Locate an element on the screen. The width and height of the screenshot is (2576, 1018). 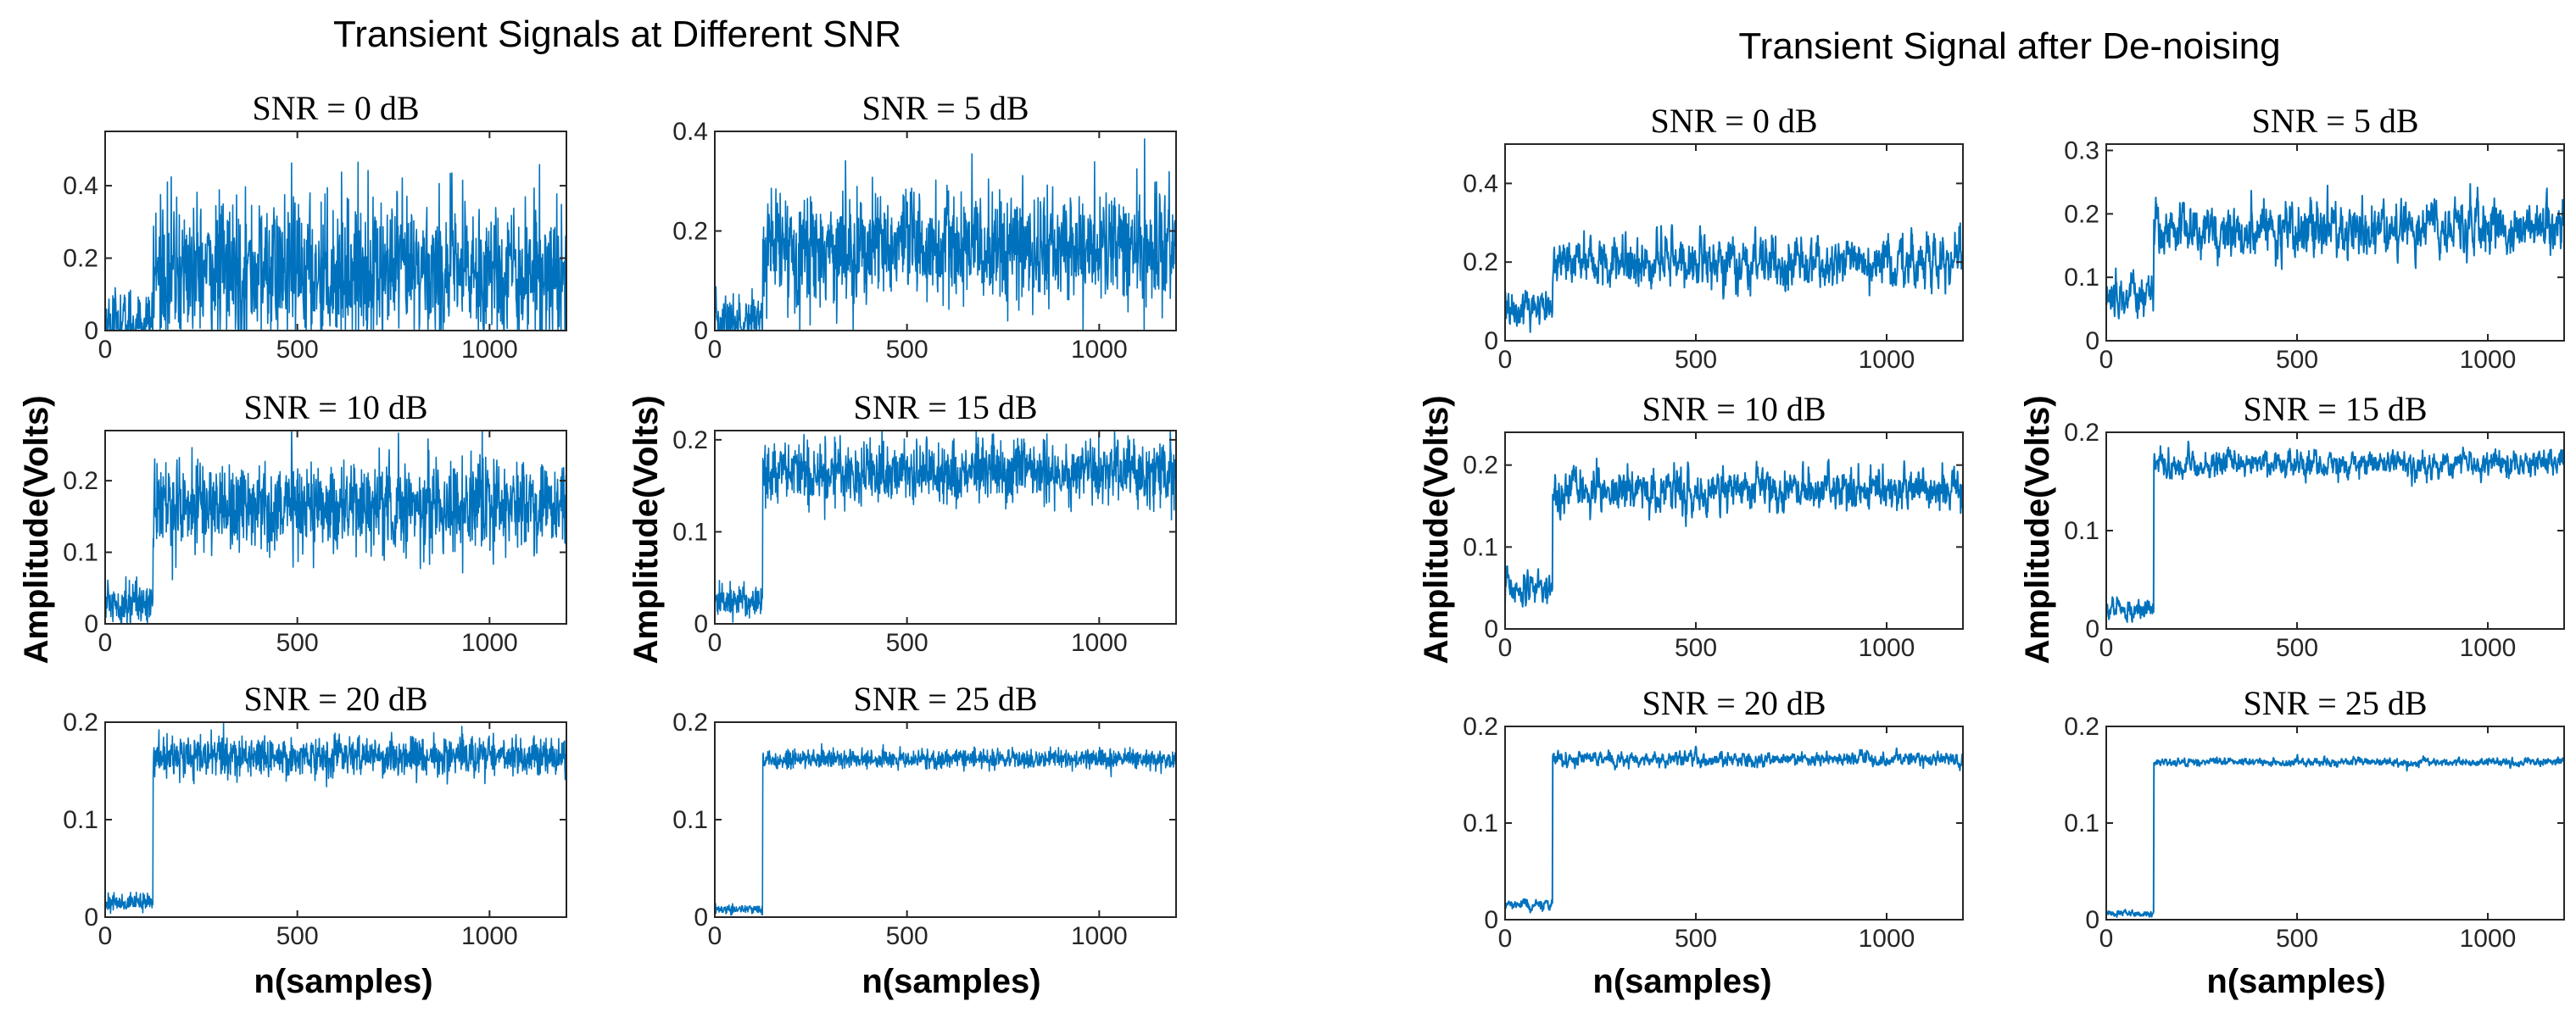
subplot-6: 0 500 1000 0 0.1 0.2 SNR = 25 dB is located at coordinates (924, 815).